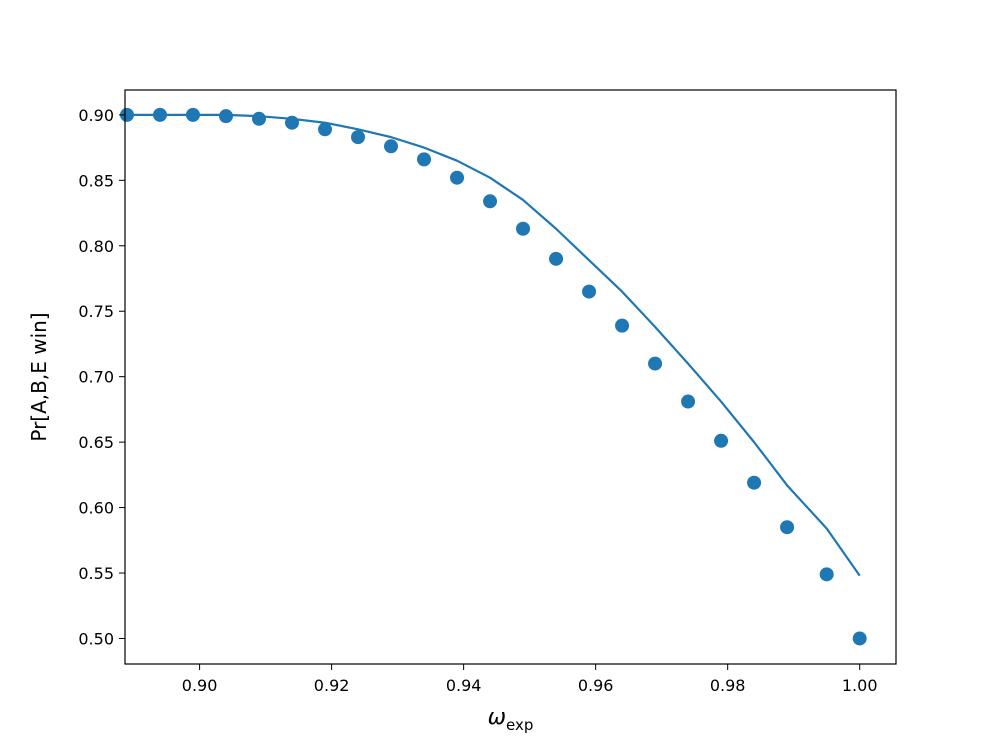 The image size is (996, 752). What do you see at coordinates (728, 685) in the screenshot?
I see `x-tick-label: 0.98` at bounding box center [728, 685].